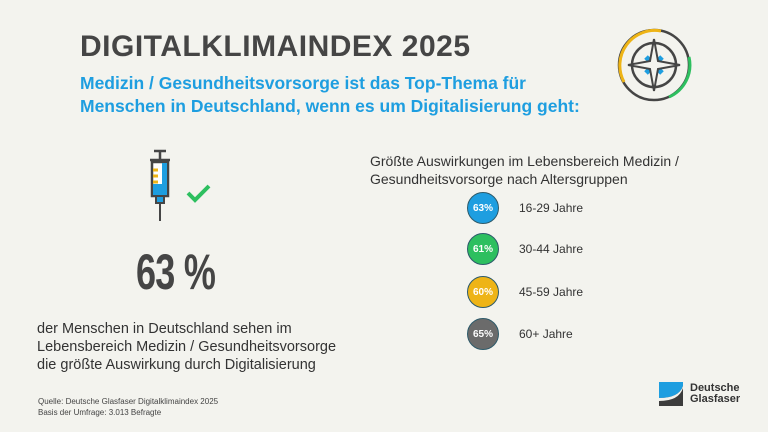  I want to click on deutsche-glasfaser-logo: Deutsche Glasfaser, so click(699, 394).